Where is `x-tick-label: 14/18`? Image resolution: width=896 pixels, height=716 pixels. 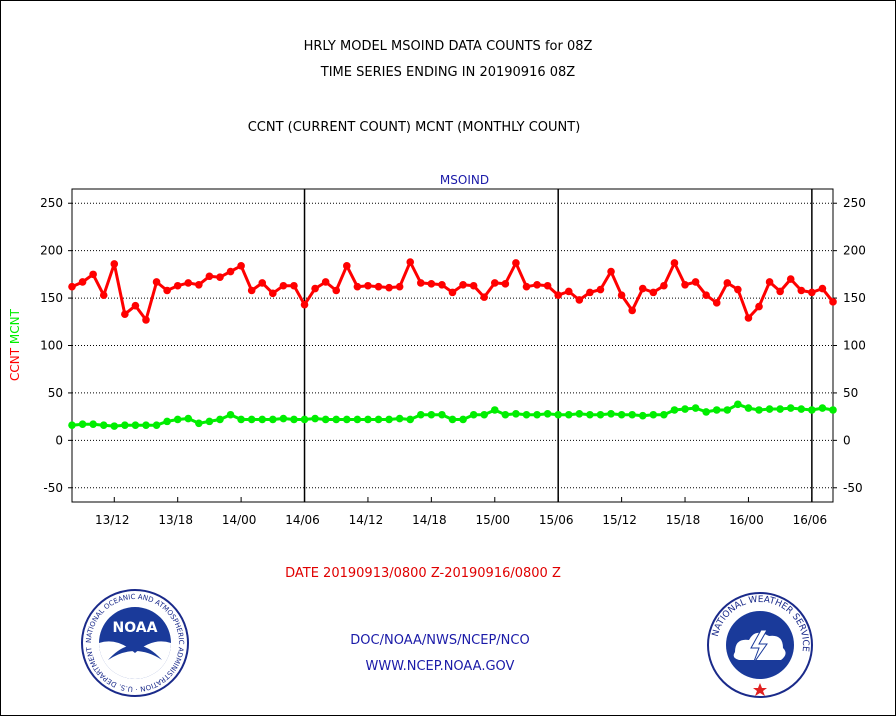
x-tick-label: 14/18 is located at coordinates (429, 520).